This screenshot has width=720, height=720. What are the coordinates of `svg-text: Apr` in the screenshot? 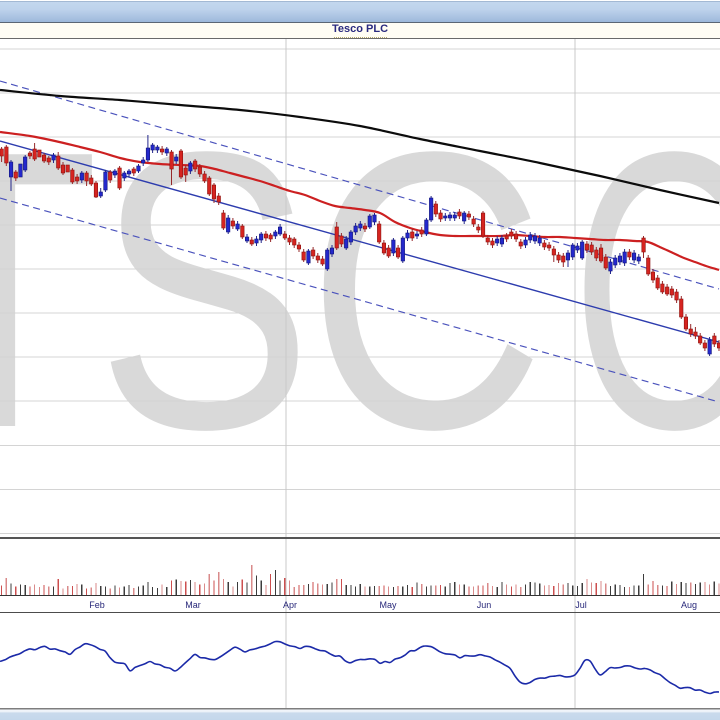 It's located at (290, 605).